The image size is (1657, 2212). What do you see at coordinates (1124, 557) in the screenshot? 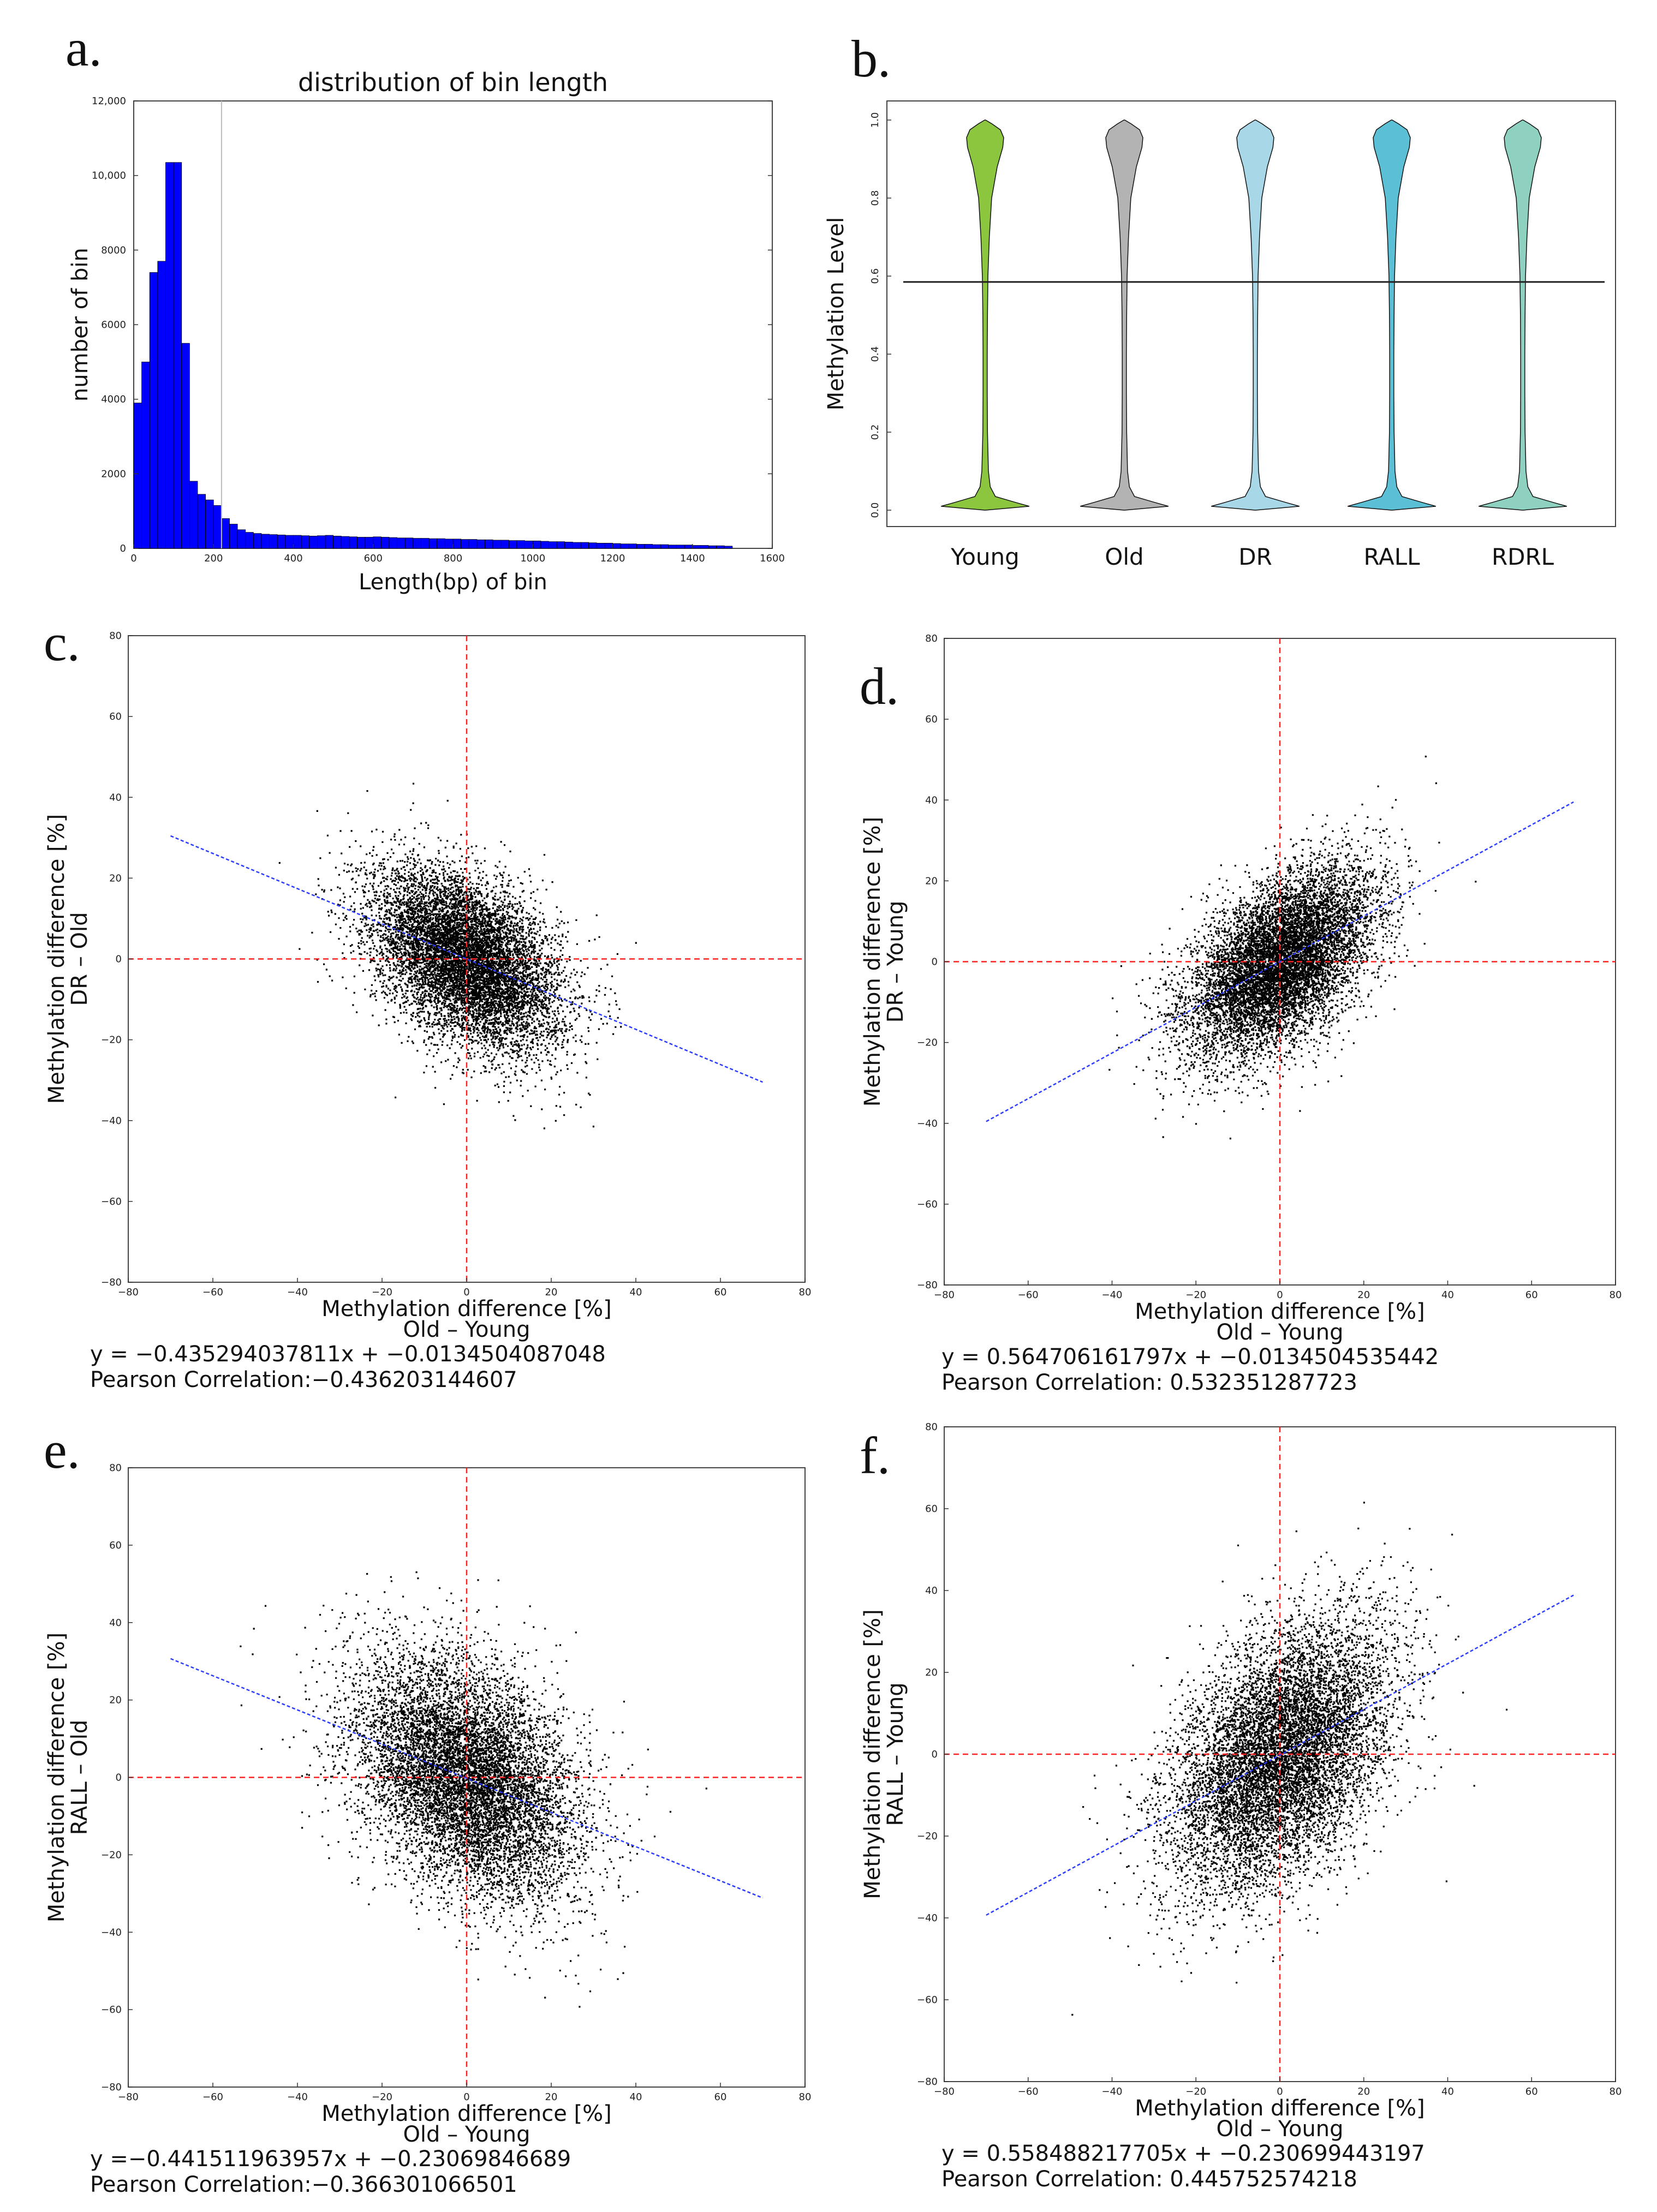
I see `category-label: Old` at bounding box center [1124, 557].